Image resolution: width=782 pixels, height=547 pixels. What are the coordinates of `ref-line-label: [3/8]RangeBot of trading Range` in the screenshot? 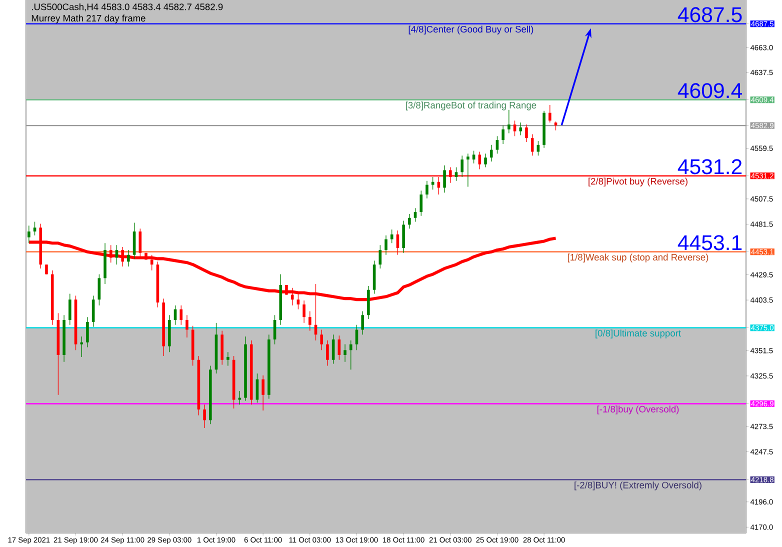 It's located at (471, 106).